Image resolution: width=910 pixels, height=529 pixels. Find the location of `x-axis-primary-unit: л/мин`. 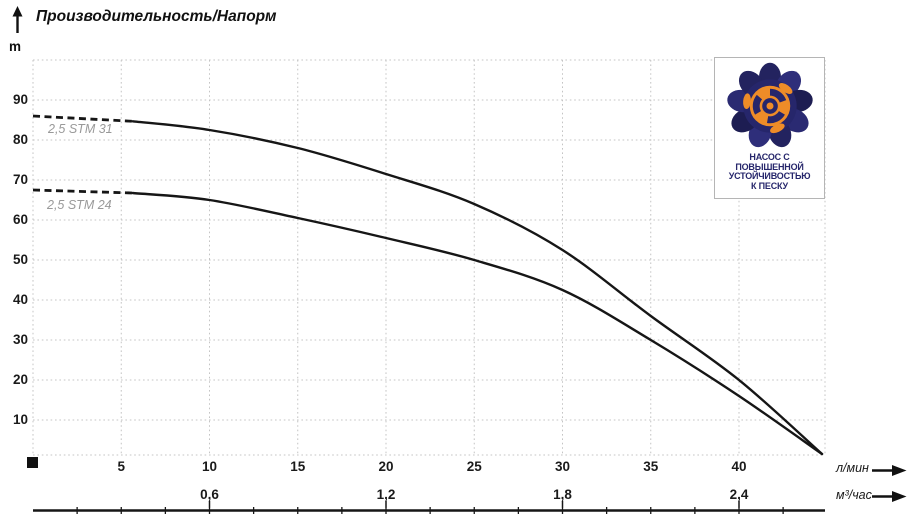

x-axis-primary-unit: л/мин is located at coordinates (852, 468).